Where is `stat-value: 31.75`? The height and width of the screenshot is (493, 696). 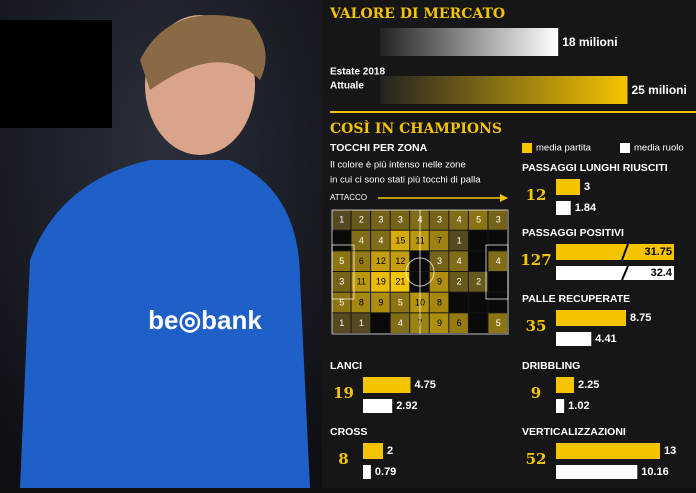
stat-value: 31.75 is located at coordinates (658, 252).